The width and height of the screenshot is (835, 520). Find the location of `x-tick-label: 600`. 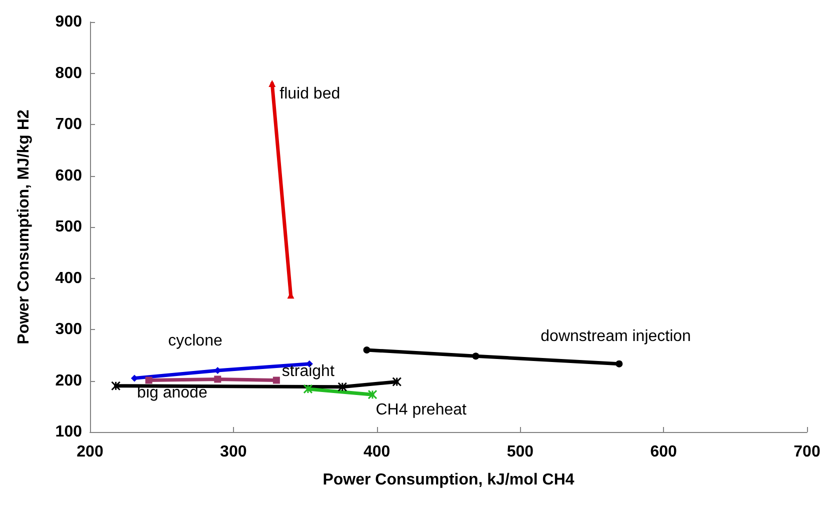

x-tick-label: 600 is located at coordinates (664, 452).